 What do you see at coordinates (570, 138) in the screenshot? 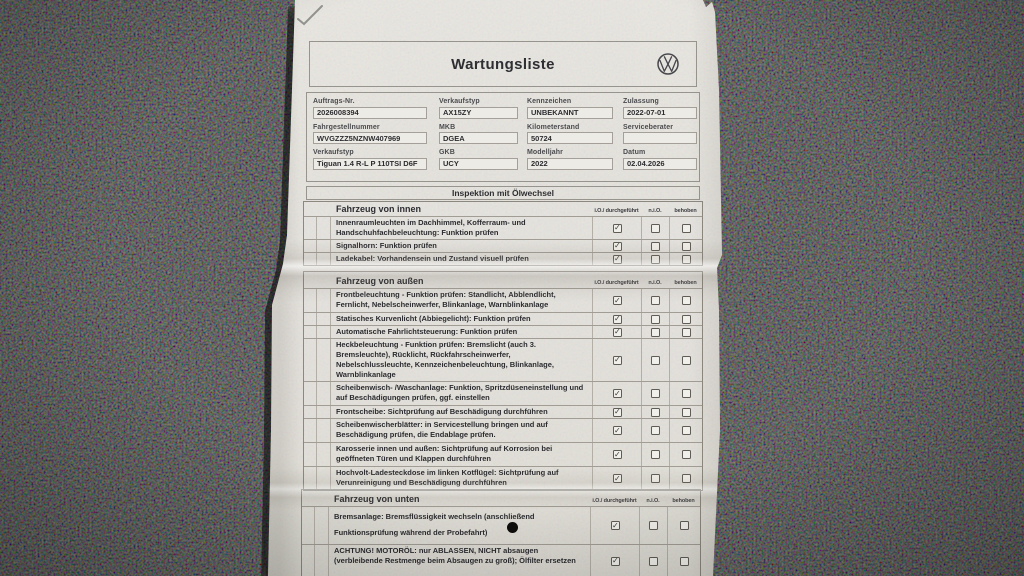
I see `form-field-value: 50724` at bounding box center [570, 138].